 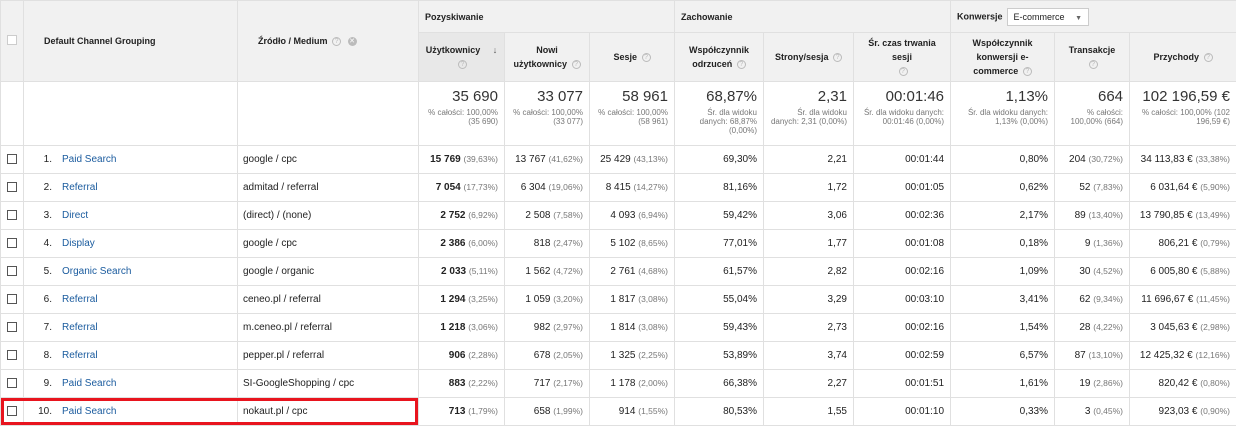 I want to click on col-sessions: Sesje ?, so click(x=632, y=57).